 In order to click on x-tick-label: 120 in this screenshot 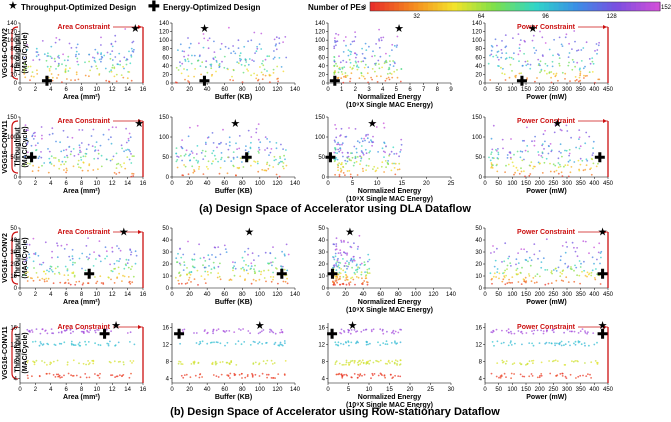, I will do `click(277, 390)`.